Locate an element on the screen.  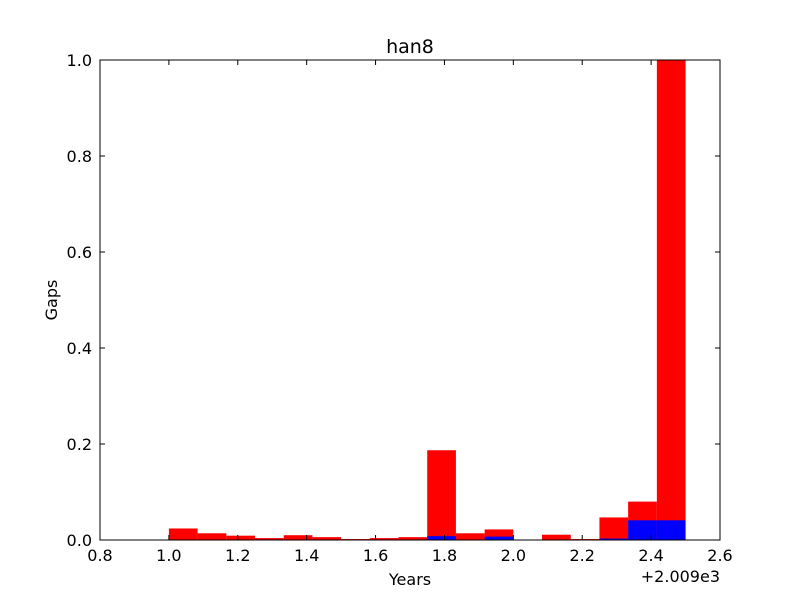
bar-series2-bin15 is located at coordinates (614, 539).